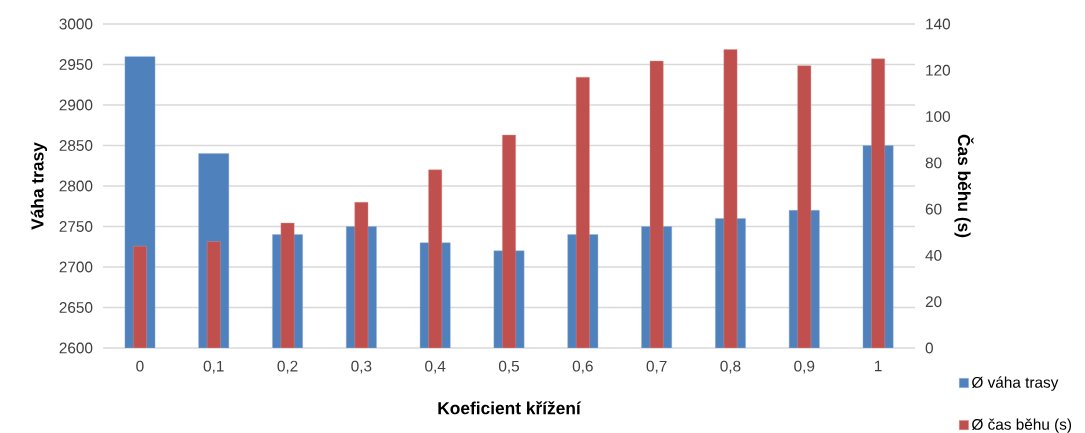 This screenshot has width=1085, height=433. I want to click on y-tick-label: 2800, so click(76, 186).